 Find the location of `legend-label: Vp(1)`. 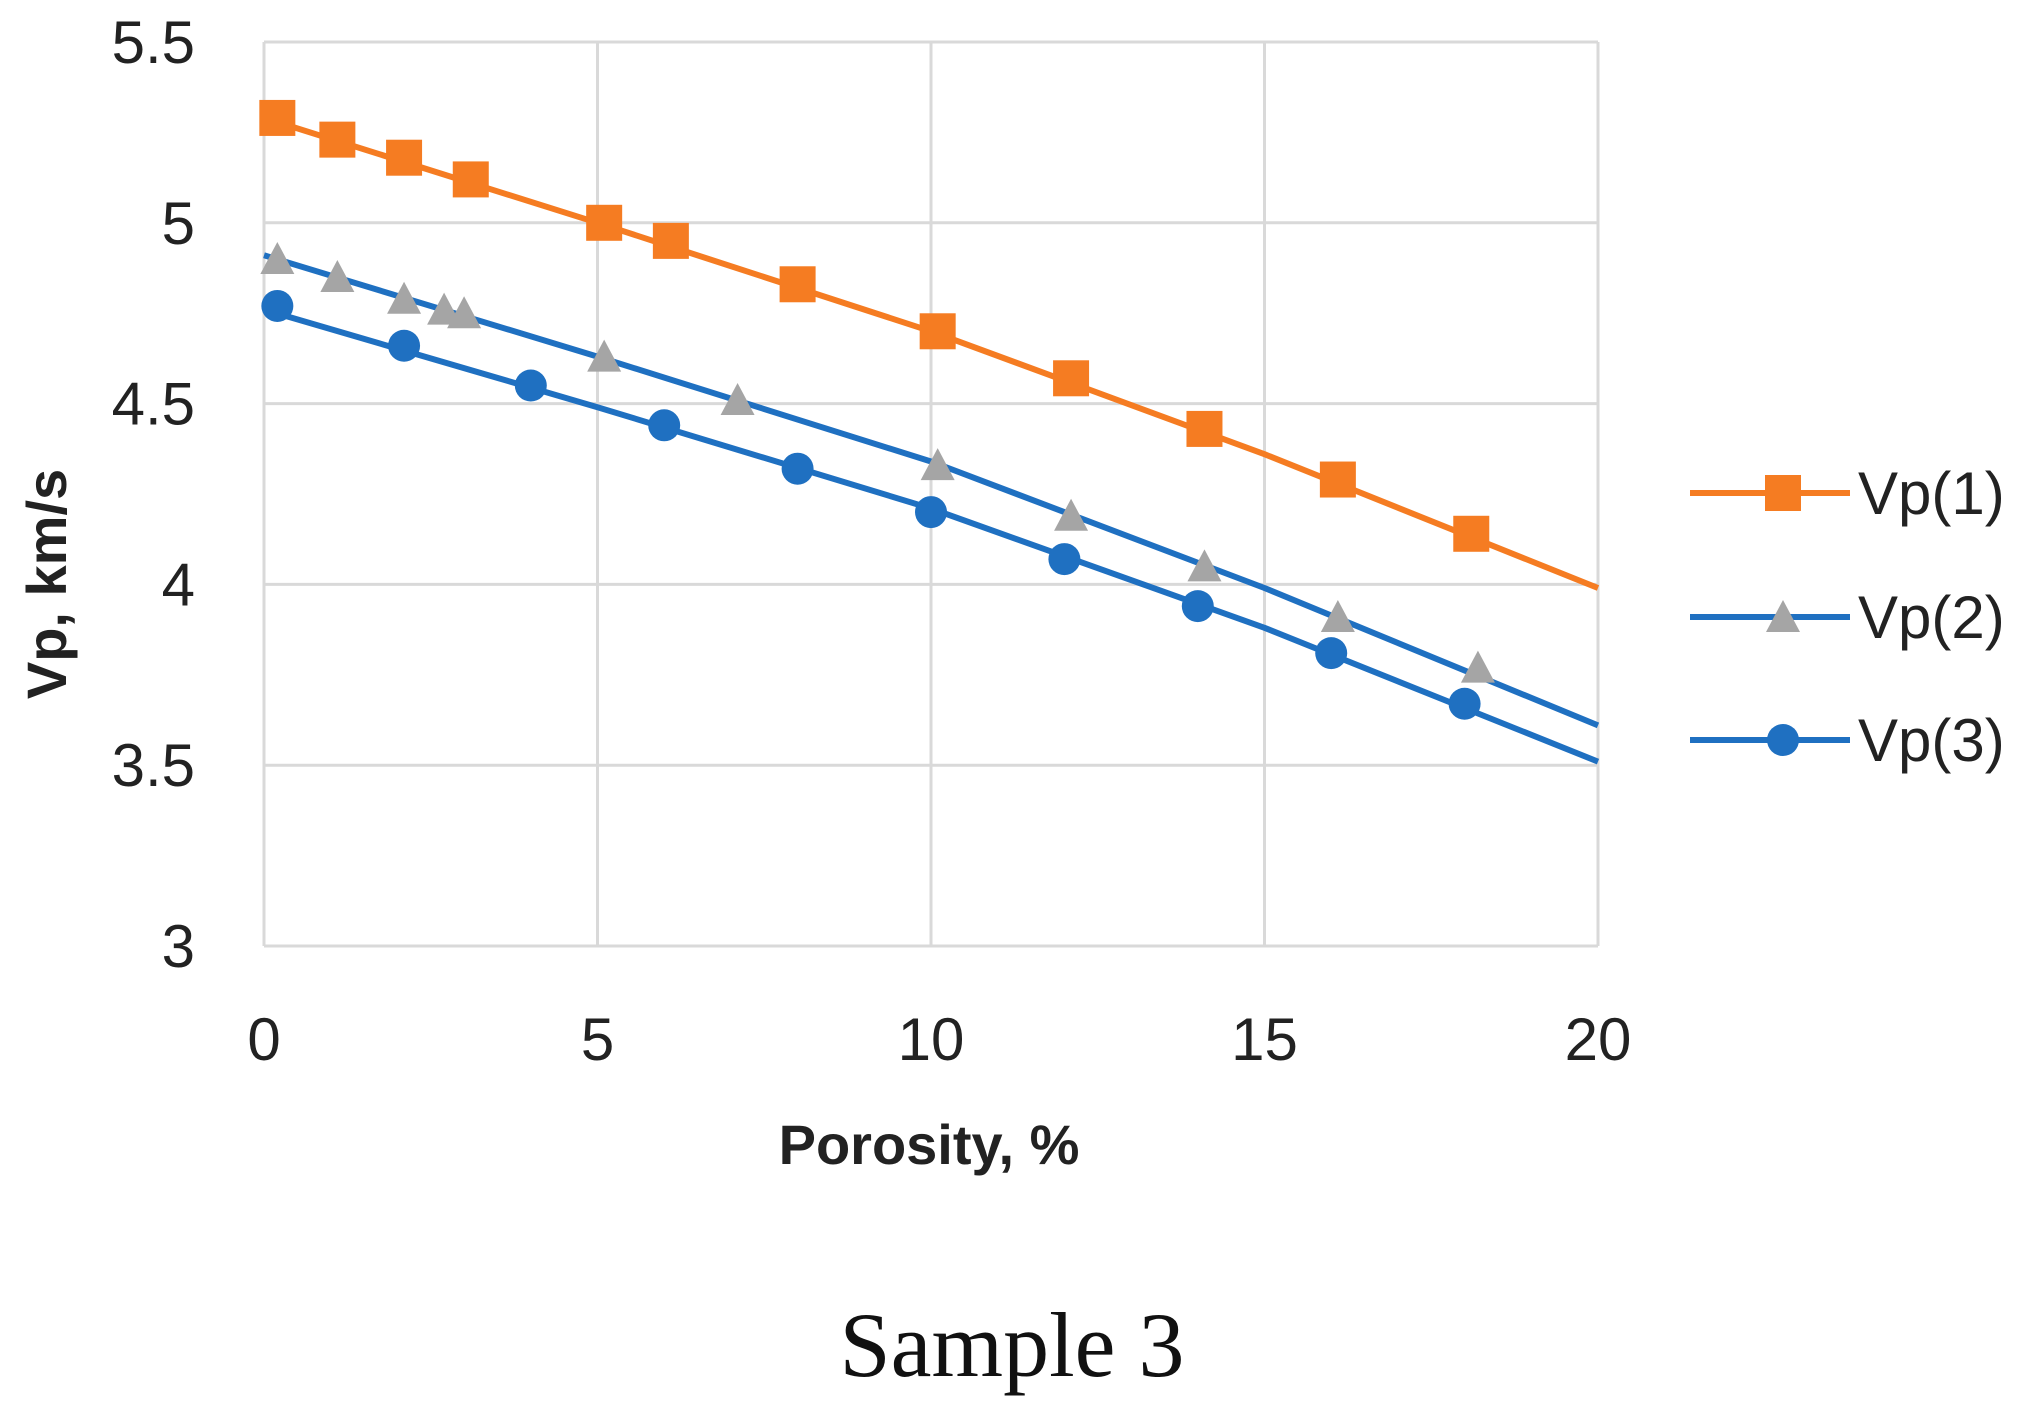

legend-label: Vp(1) is located at coordinates (1931, 493).